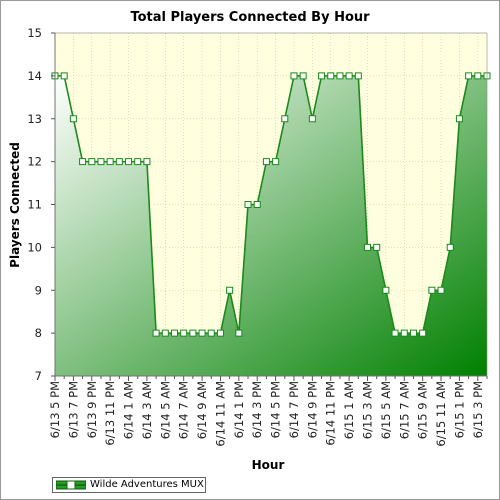 This screenshot has width=500, height=500. Describe the element at coordinates (34, 119) in the screenshot. I see `y-tick-label: 13` at that location.